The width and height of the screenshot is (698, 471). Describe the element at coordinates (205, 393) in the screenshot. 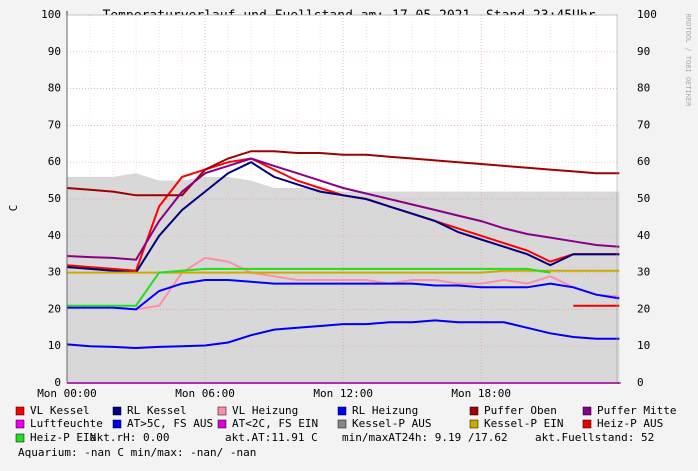

I see `x-tick-label: Mon 06:00` at that location.